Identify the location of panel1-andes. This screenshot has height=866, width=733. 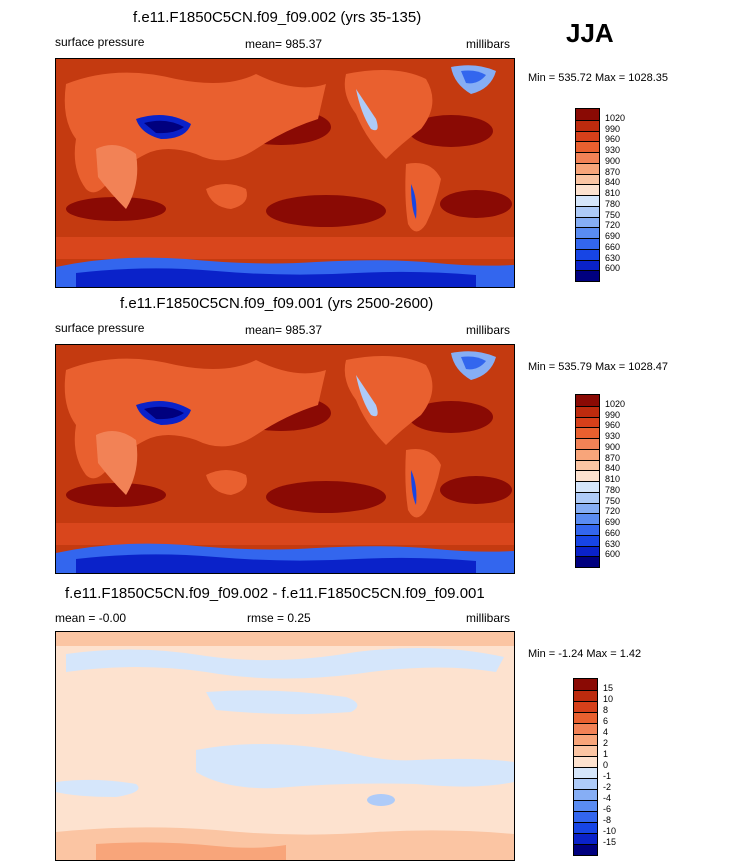
(414, 201).